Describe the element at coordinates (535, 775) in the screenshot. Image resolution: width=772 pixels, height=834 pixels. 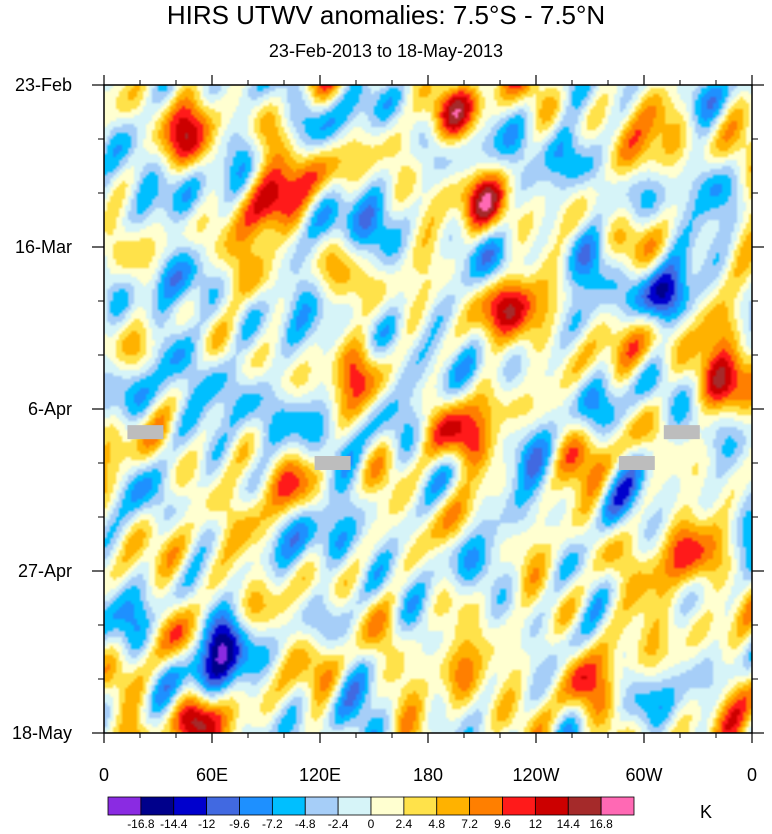
I see `x-tick-label: 120W` at that location.